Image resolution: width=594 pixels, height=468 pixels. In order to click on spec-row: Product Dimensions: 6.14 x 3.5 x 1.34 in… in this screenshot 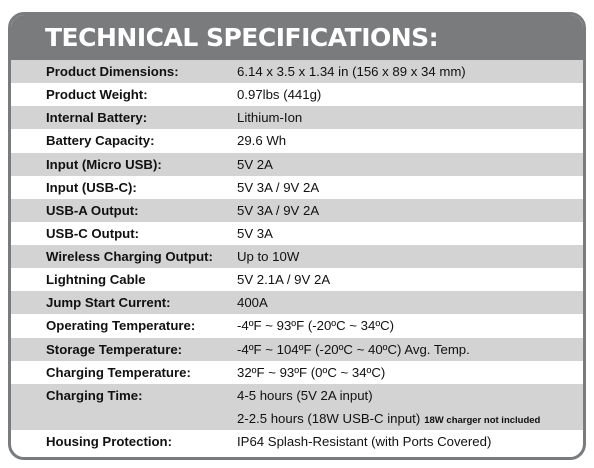, I will do `click(297, 72)`.